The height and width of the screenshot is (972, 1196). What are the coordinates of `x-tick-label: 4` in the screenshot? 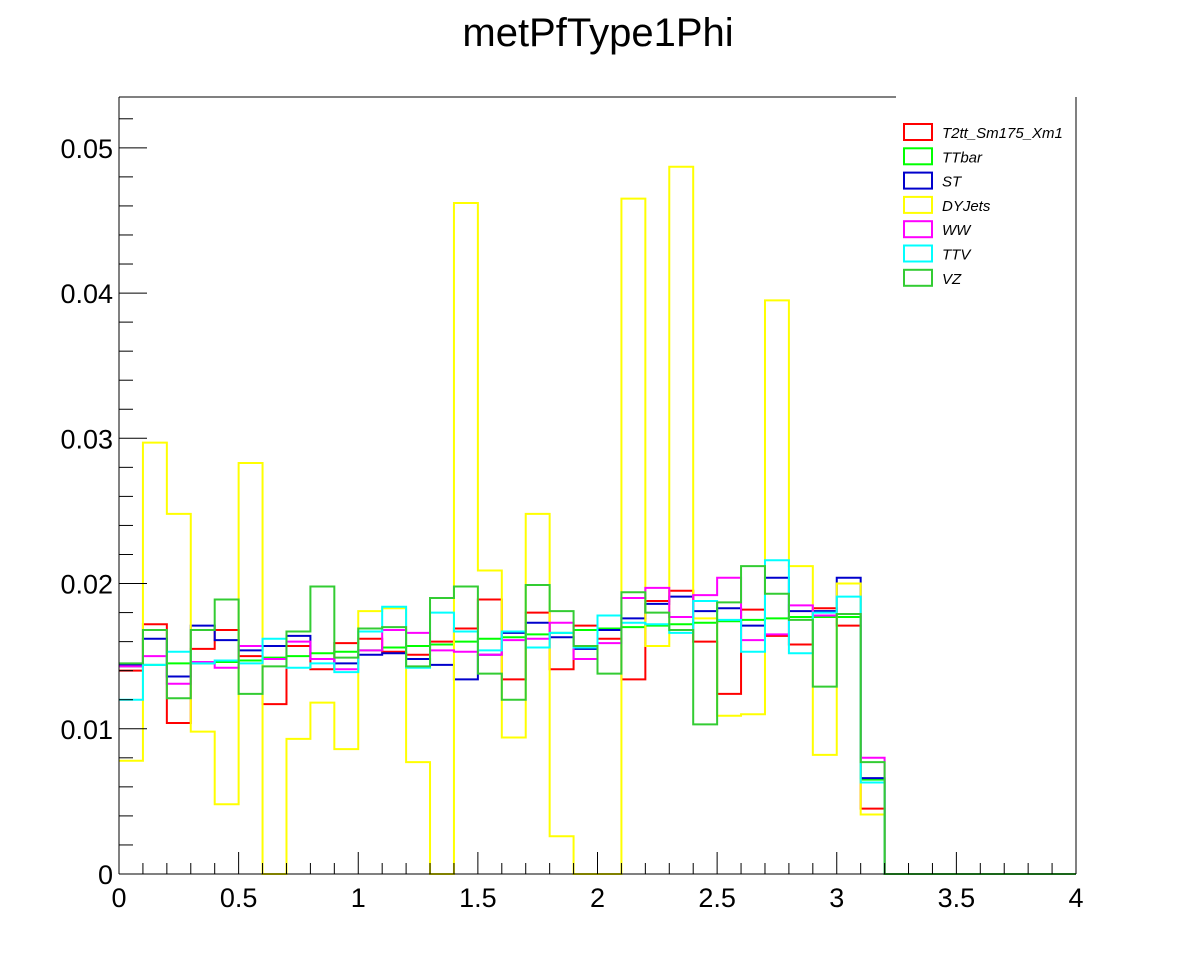 It's located at (1075, 898).